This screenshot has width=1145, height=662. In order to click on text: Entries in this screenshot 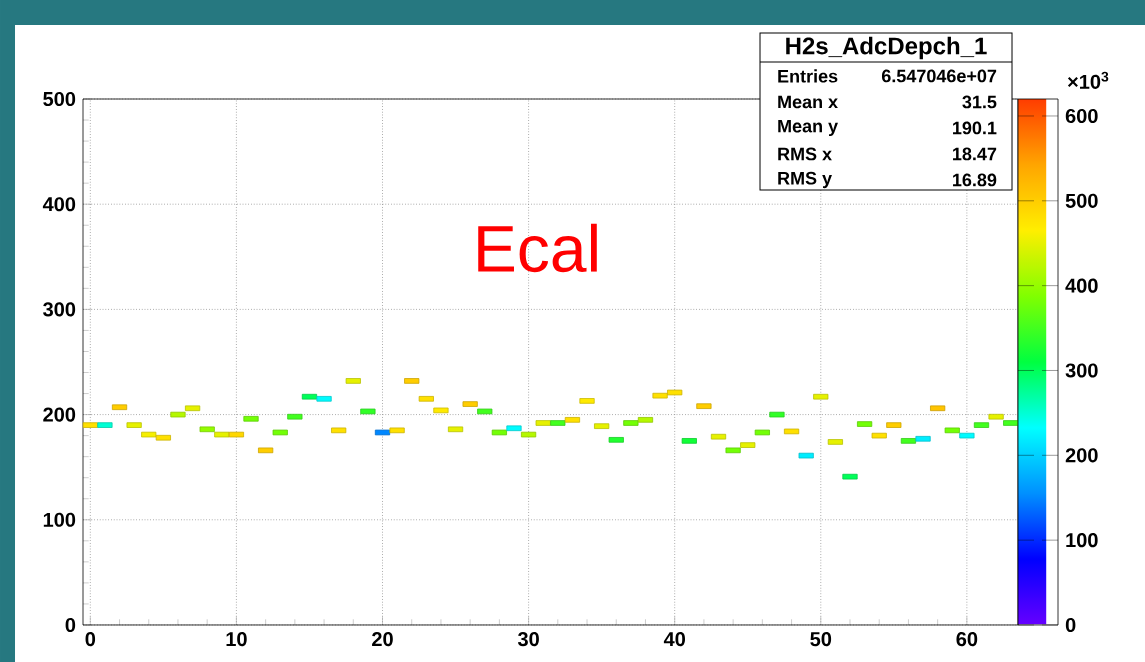, I will do `click(808, 76)`.